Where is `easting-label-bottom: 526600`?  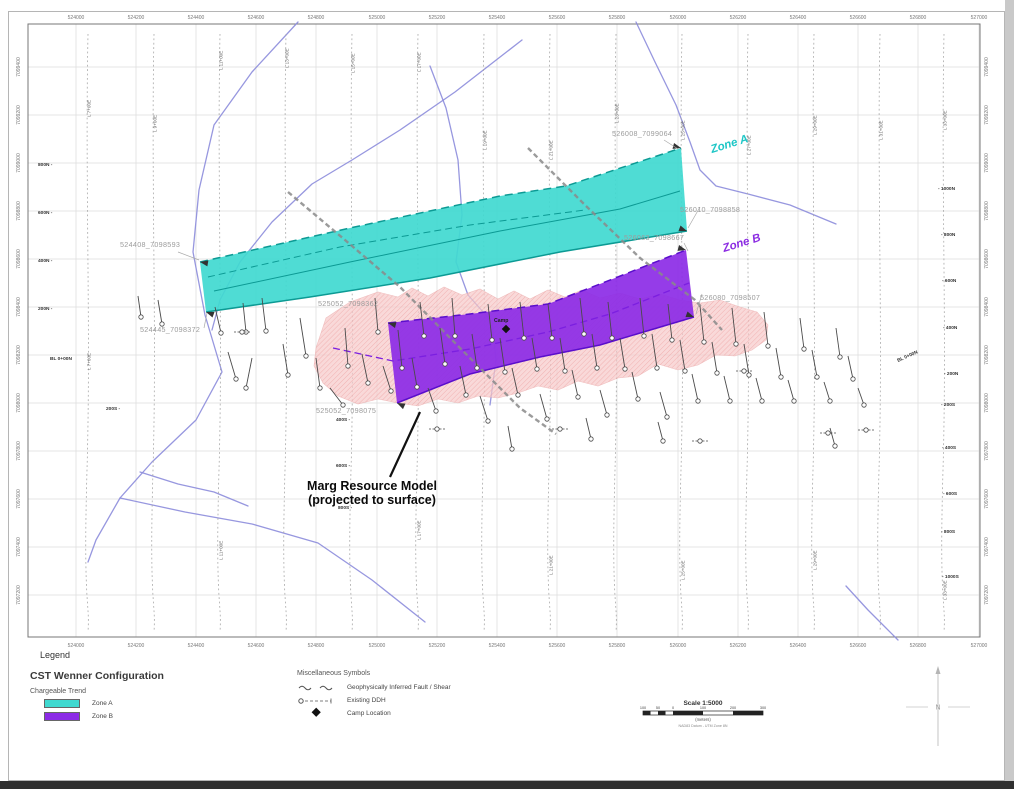 easting-label-bottom: 526600 is located at coordinates (858, 646).